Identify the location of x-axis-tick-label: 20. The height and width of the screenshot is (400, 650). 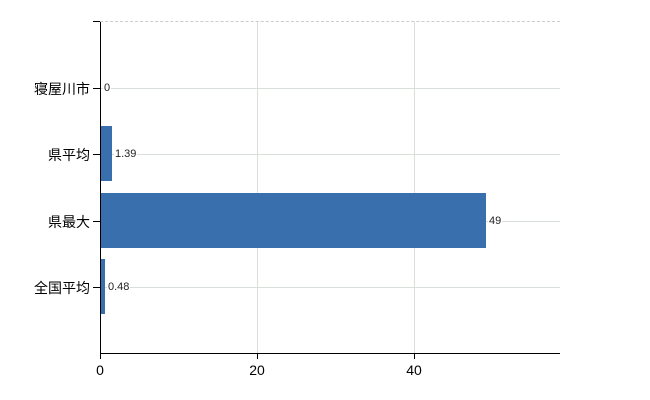
(257, 370).